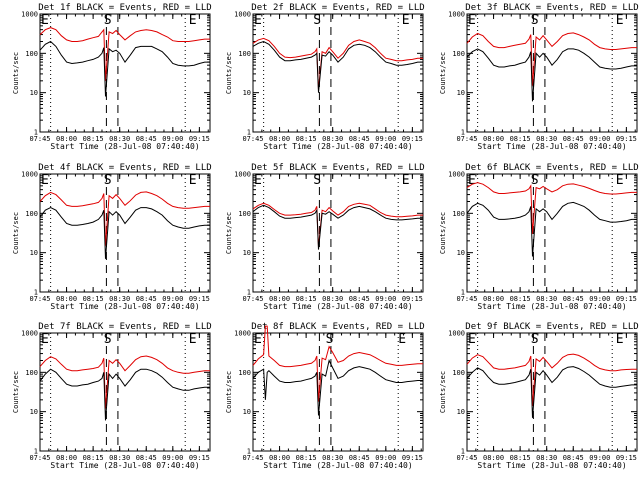 The image size is (640, 480). Describe the element at coordinates (337, 168) in the screenshot. I see `panel-title: Det 5f BLACK = Events, RED = LLD` at that location.